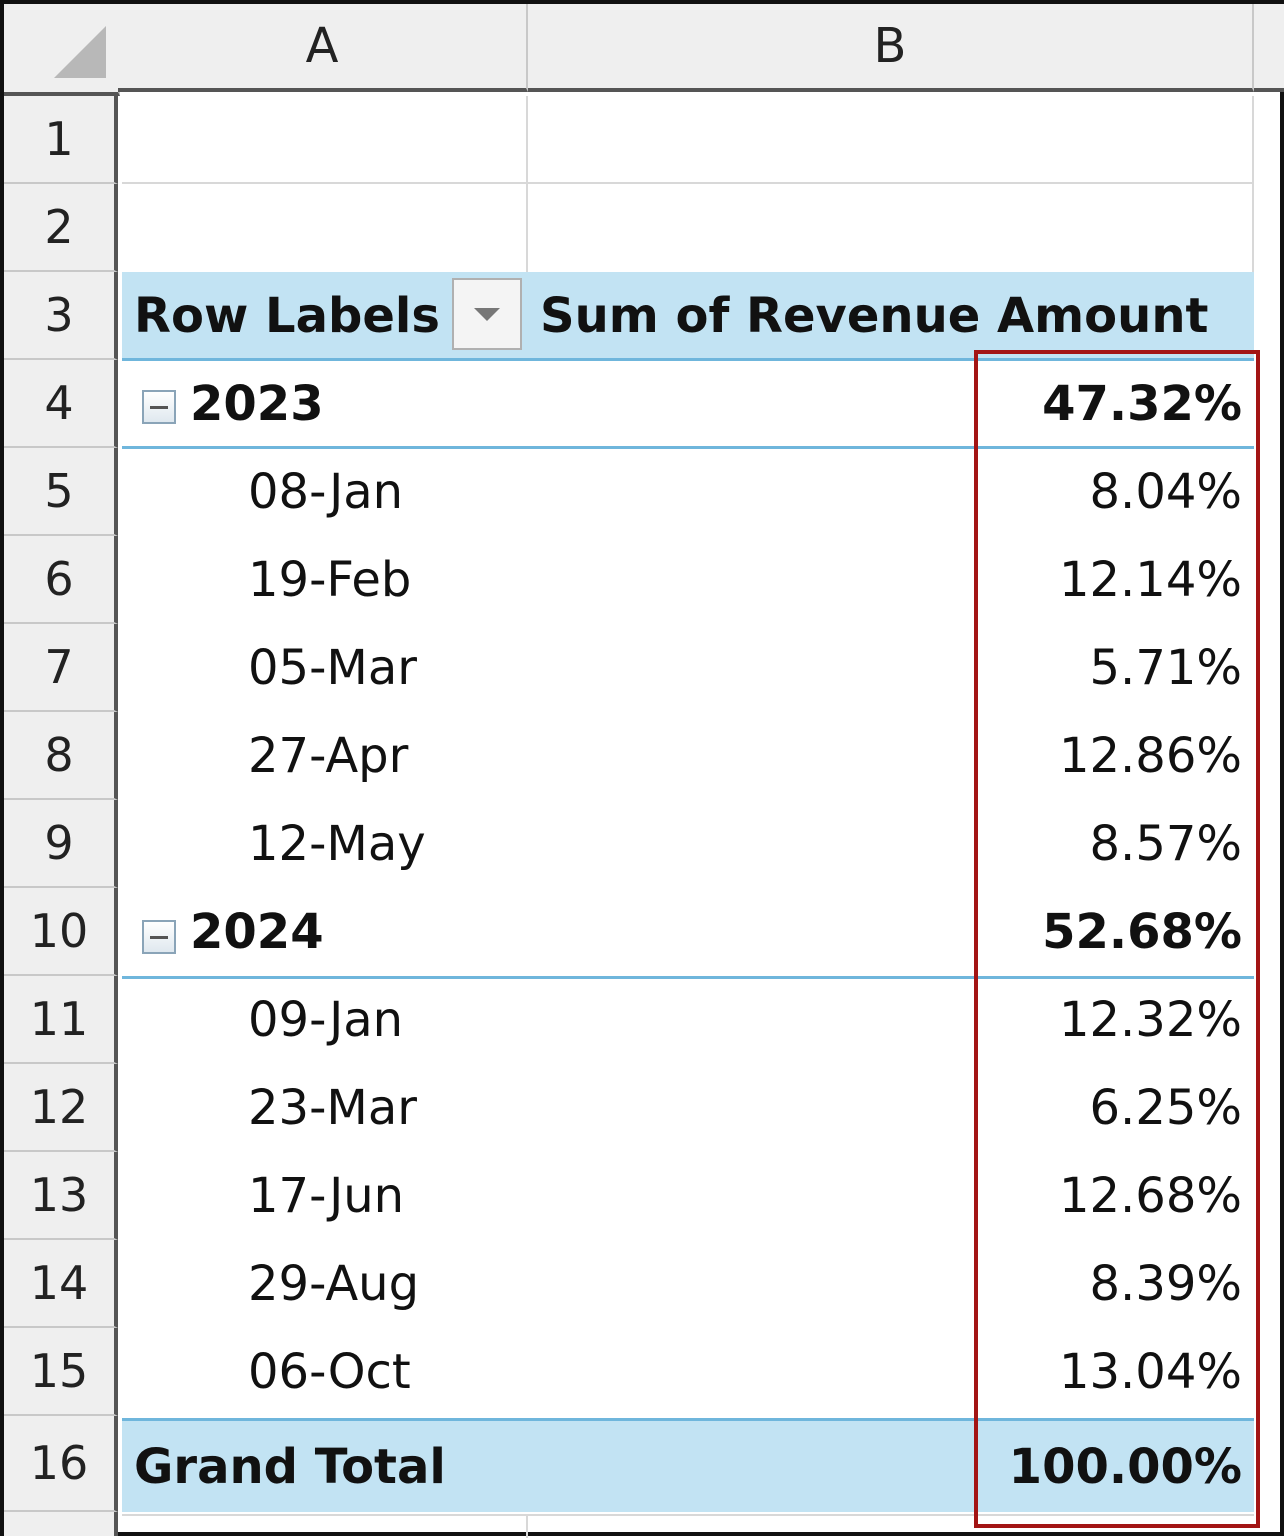  I want to click on row-header-9: 9, so click(61, 844).